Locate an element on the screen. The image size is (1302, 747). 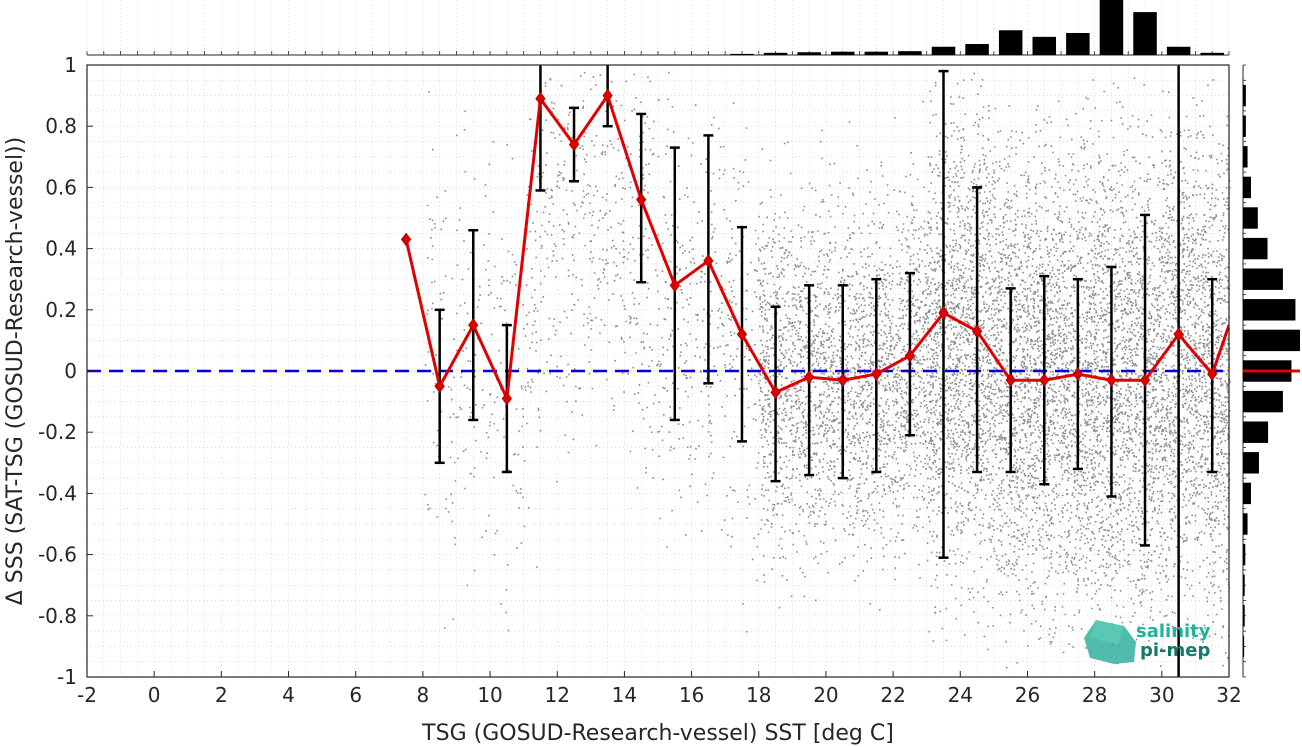
x-tick-label: 20 is located at coordinates (825, 695).